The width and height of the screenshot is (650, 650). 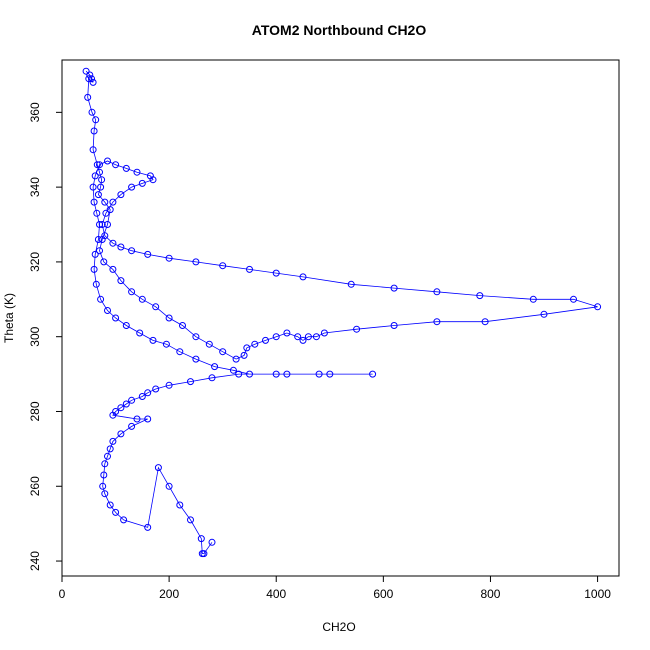 What do you see at coordinates (9, 318) in the screenshot?
I see `y-axis-label: Theta (K)` at bounding box center [9, 318].